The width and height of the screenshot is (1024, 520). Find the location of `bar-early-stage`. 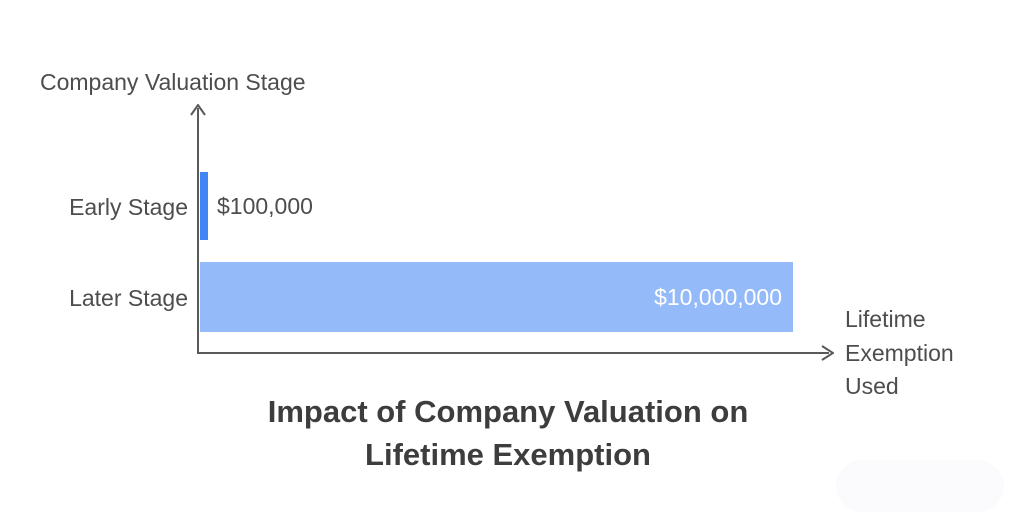

bar-early-stage is located at coordinates (204, 206).